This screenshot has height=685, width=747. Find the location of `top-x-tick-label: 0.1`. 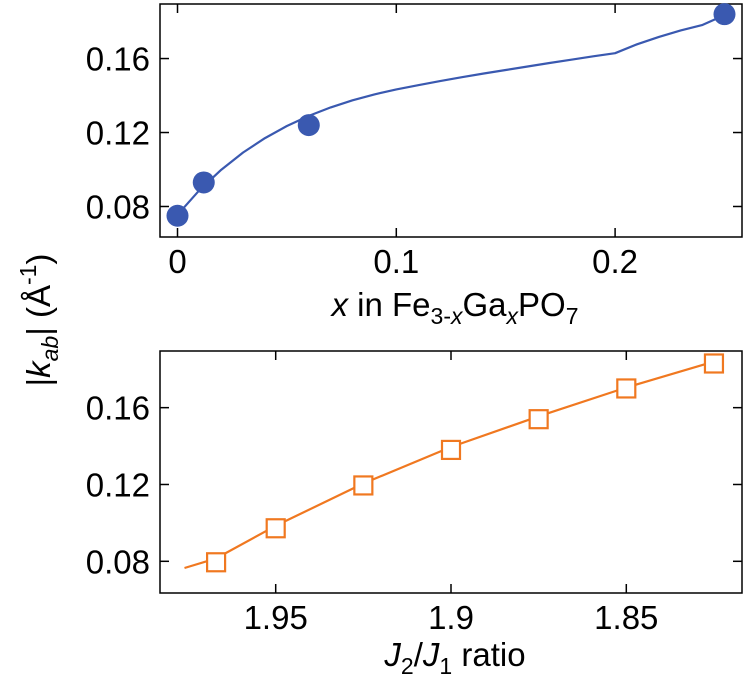

top-x-tick-label: 0.1 is located at coordinates (396, 261).